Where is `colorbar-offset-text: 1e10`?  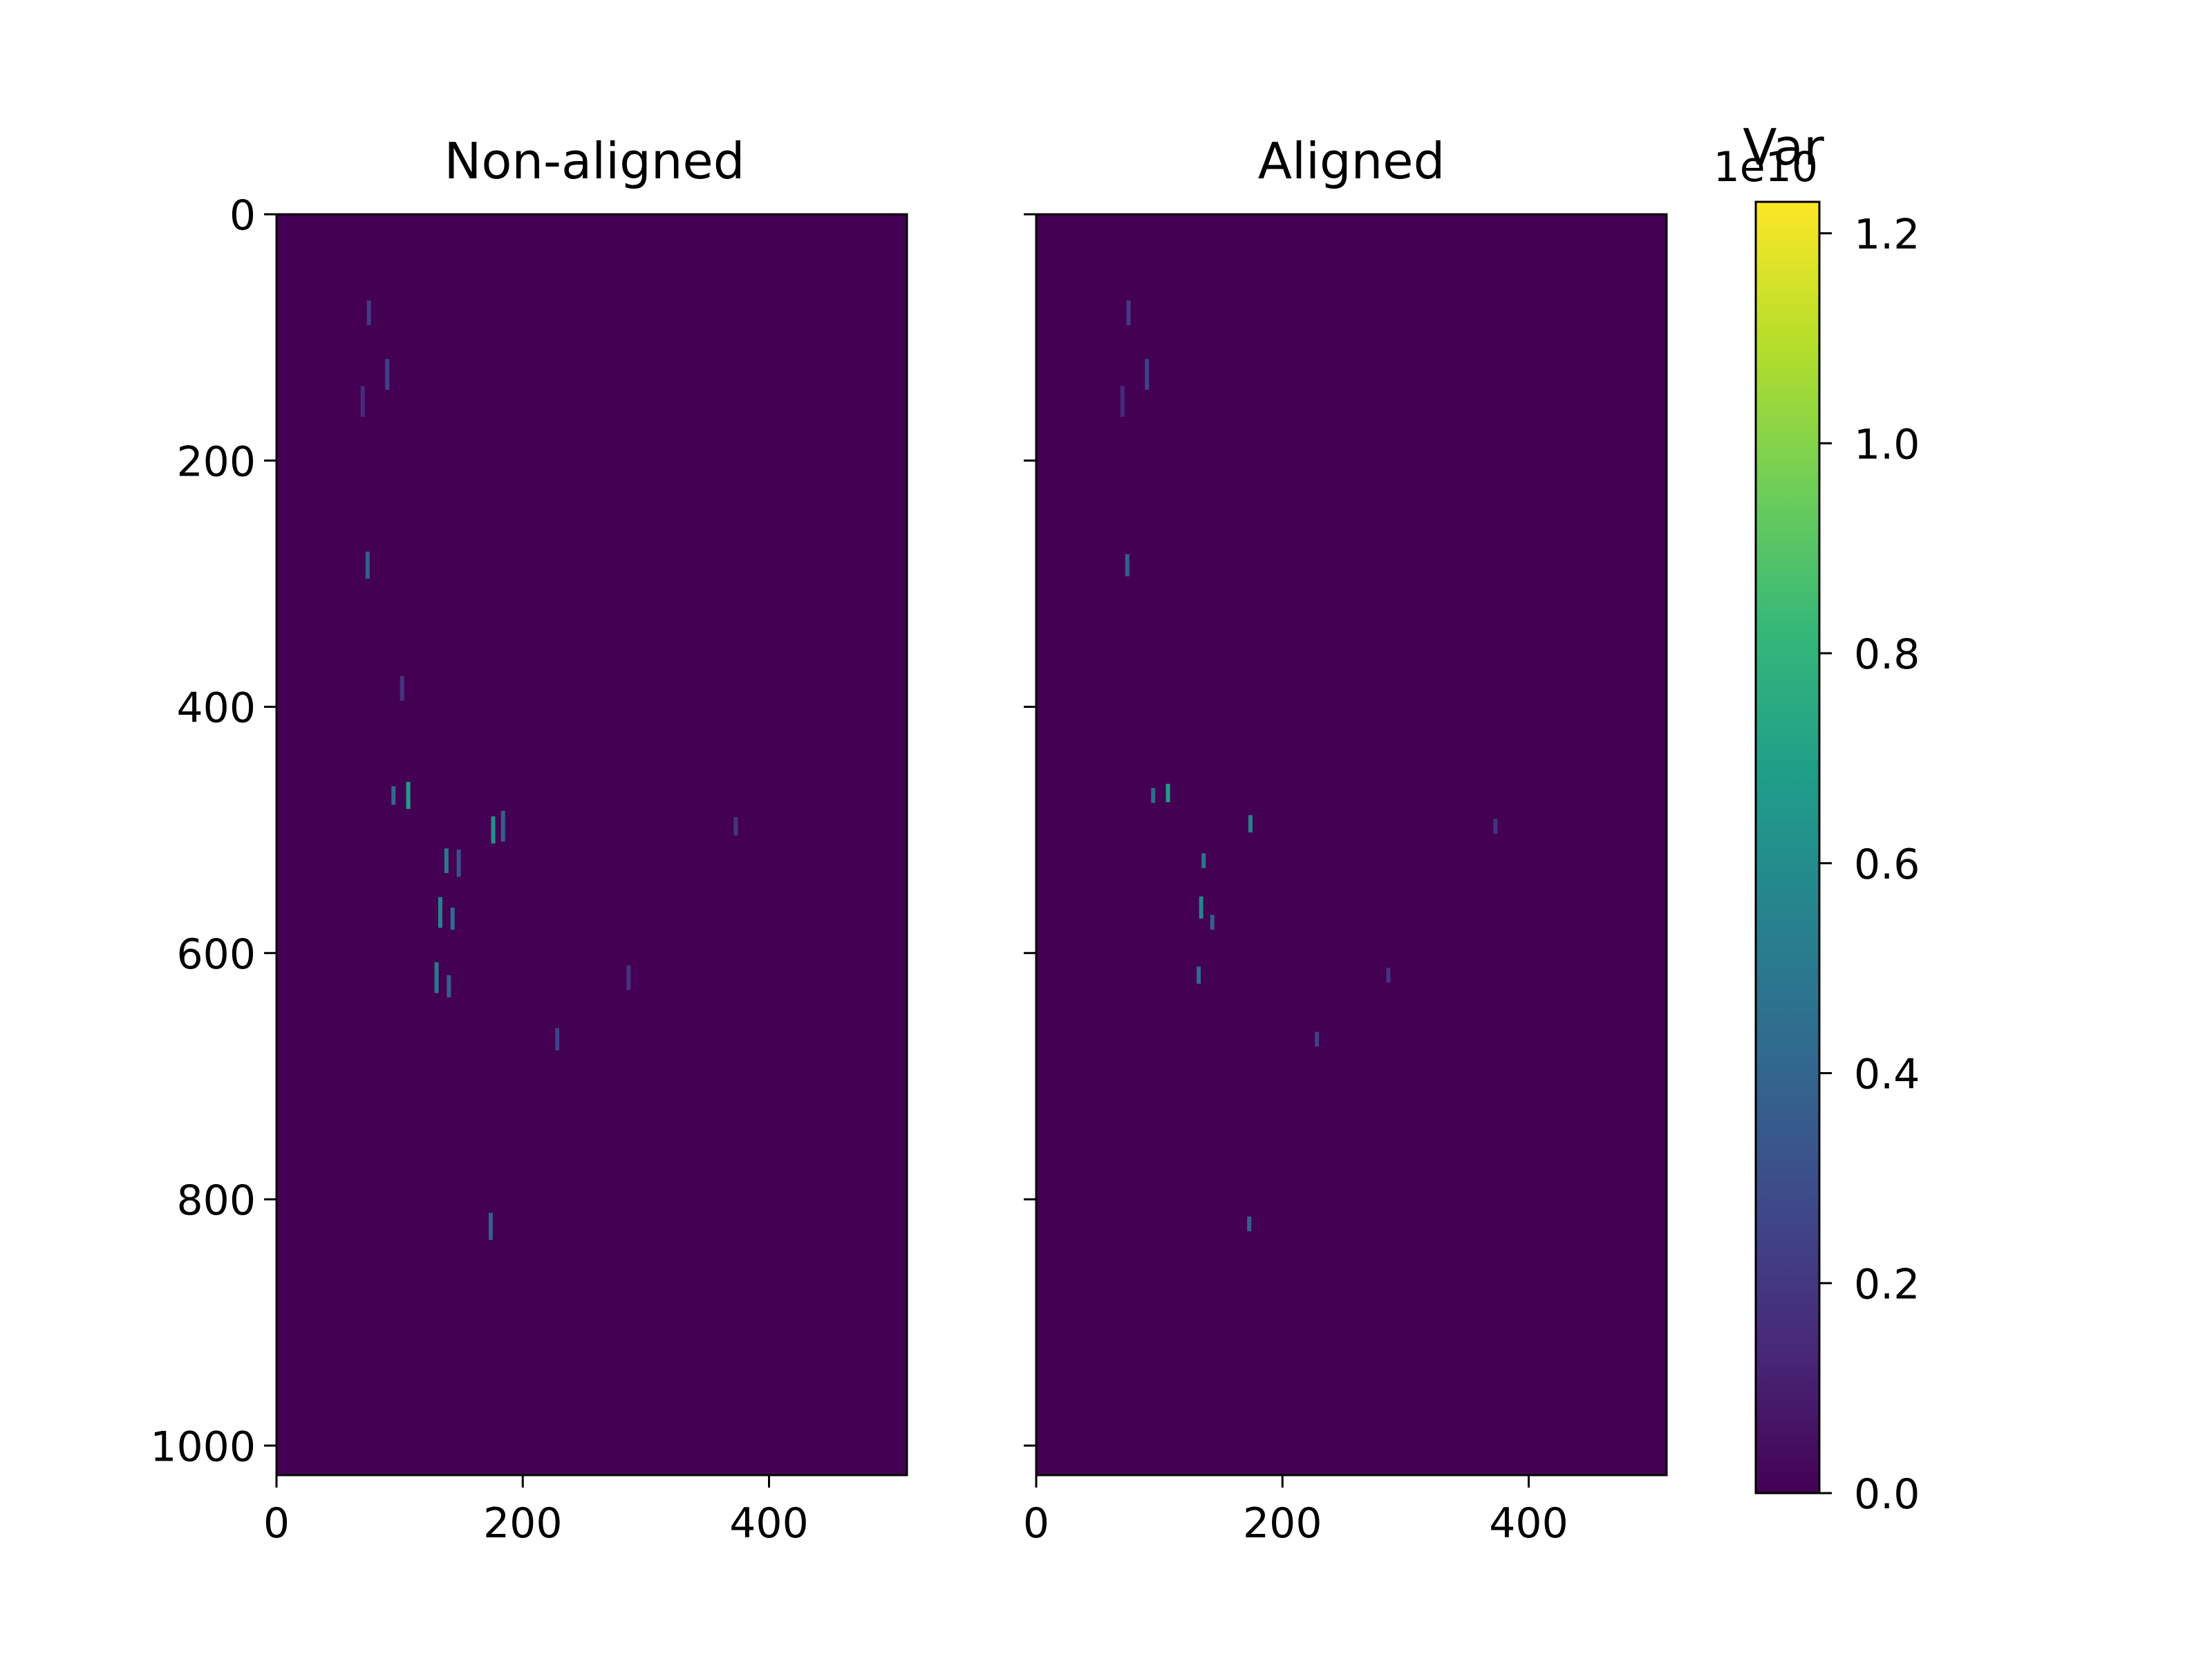 colorbar-offset-text: 1e10 is located at coordinates (1766, 167).